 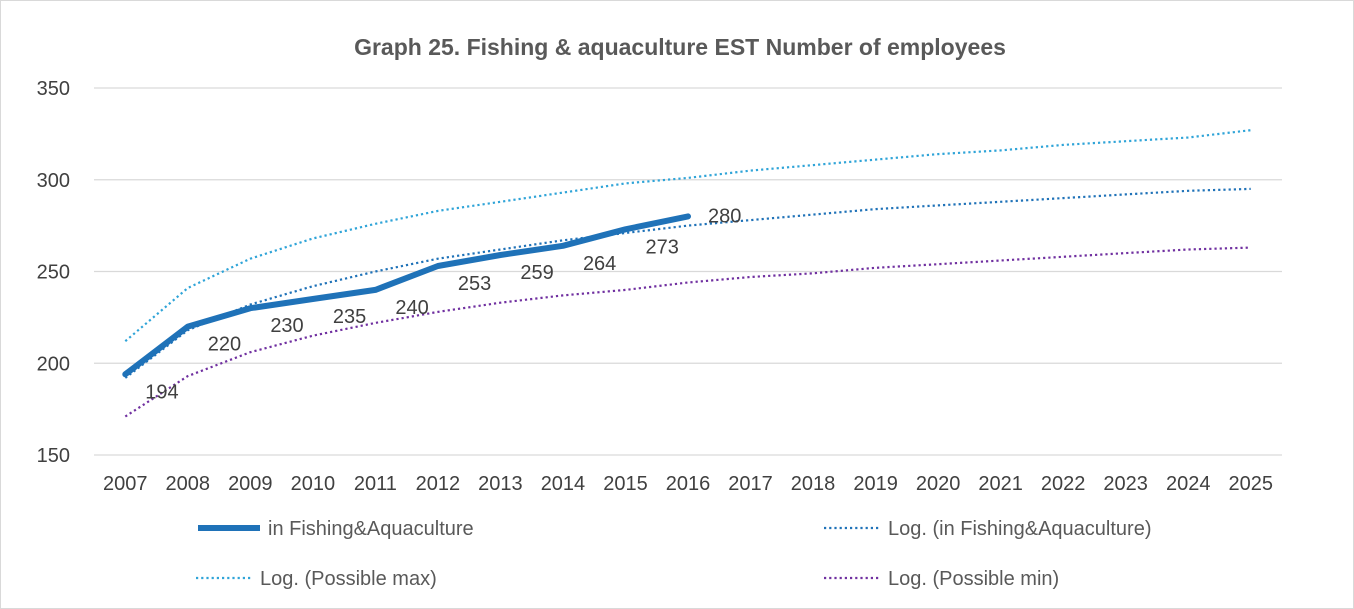 I want to click on x-tick-label: 2008, so click(x=188, y=484).